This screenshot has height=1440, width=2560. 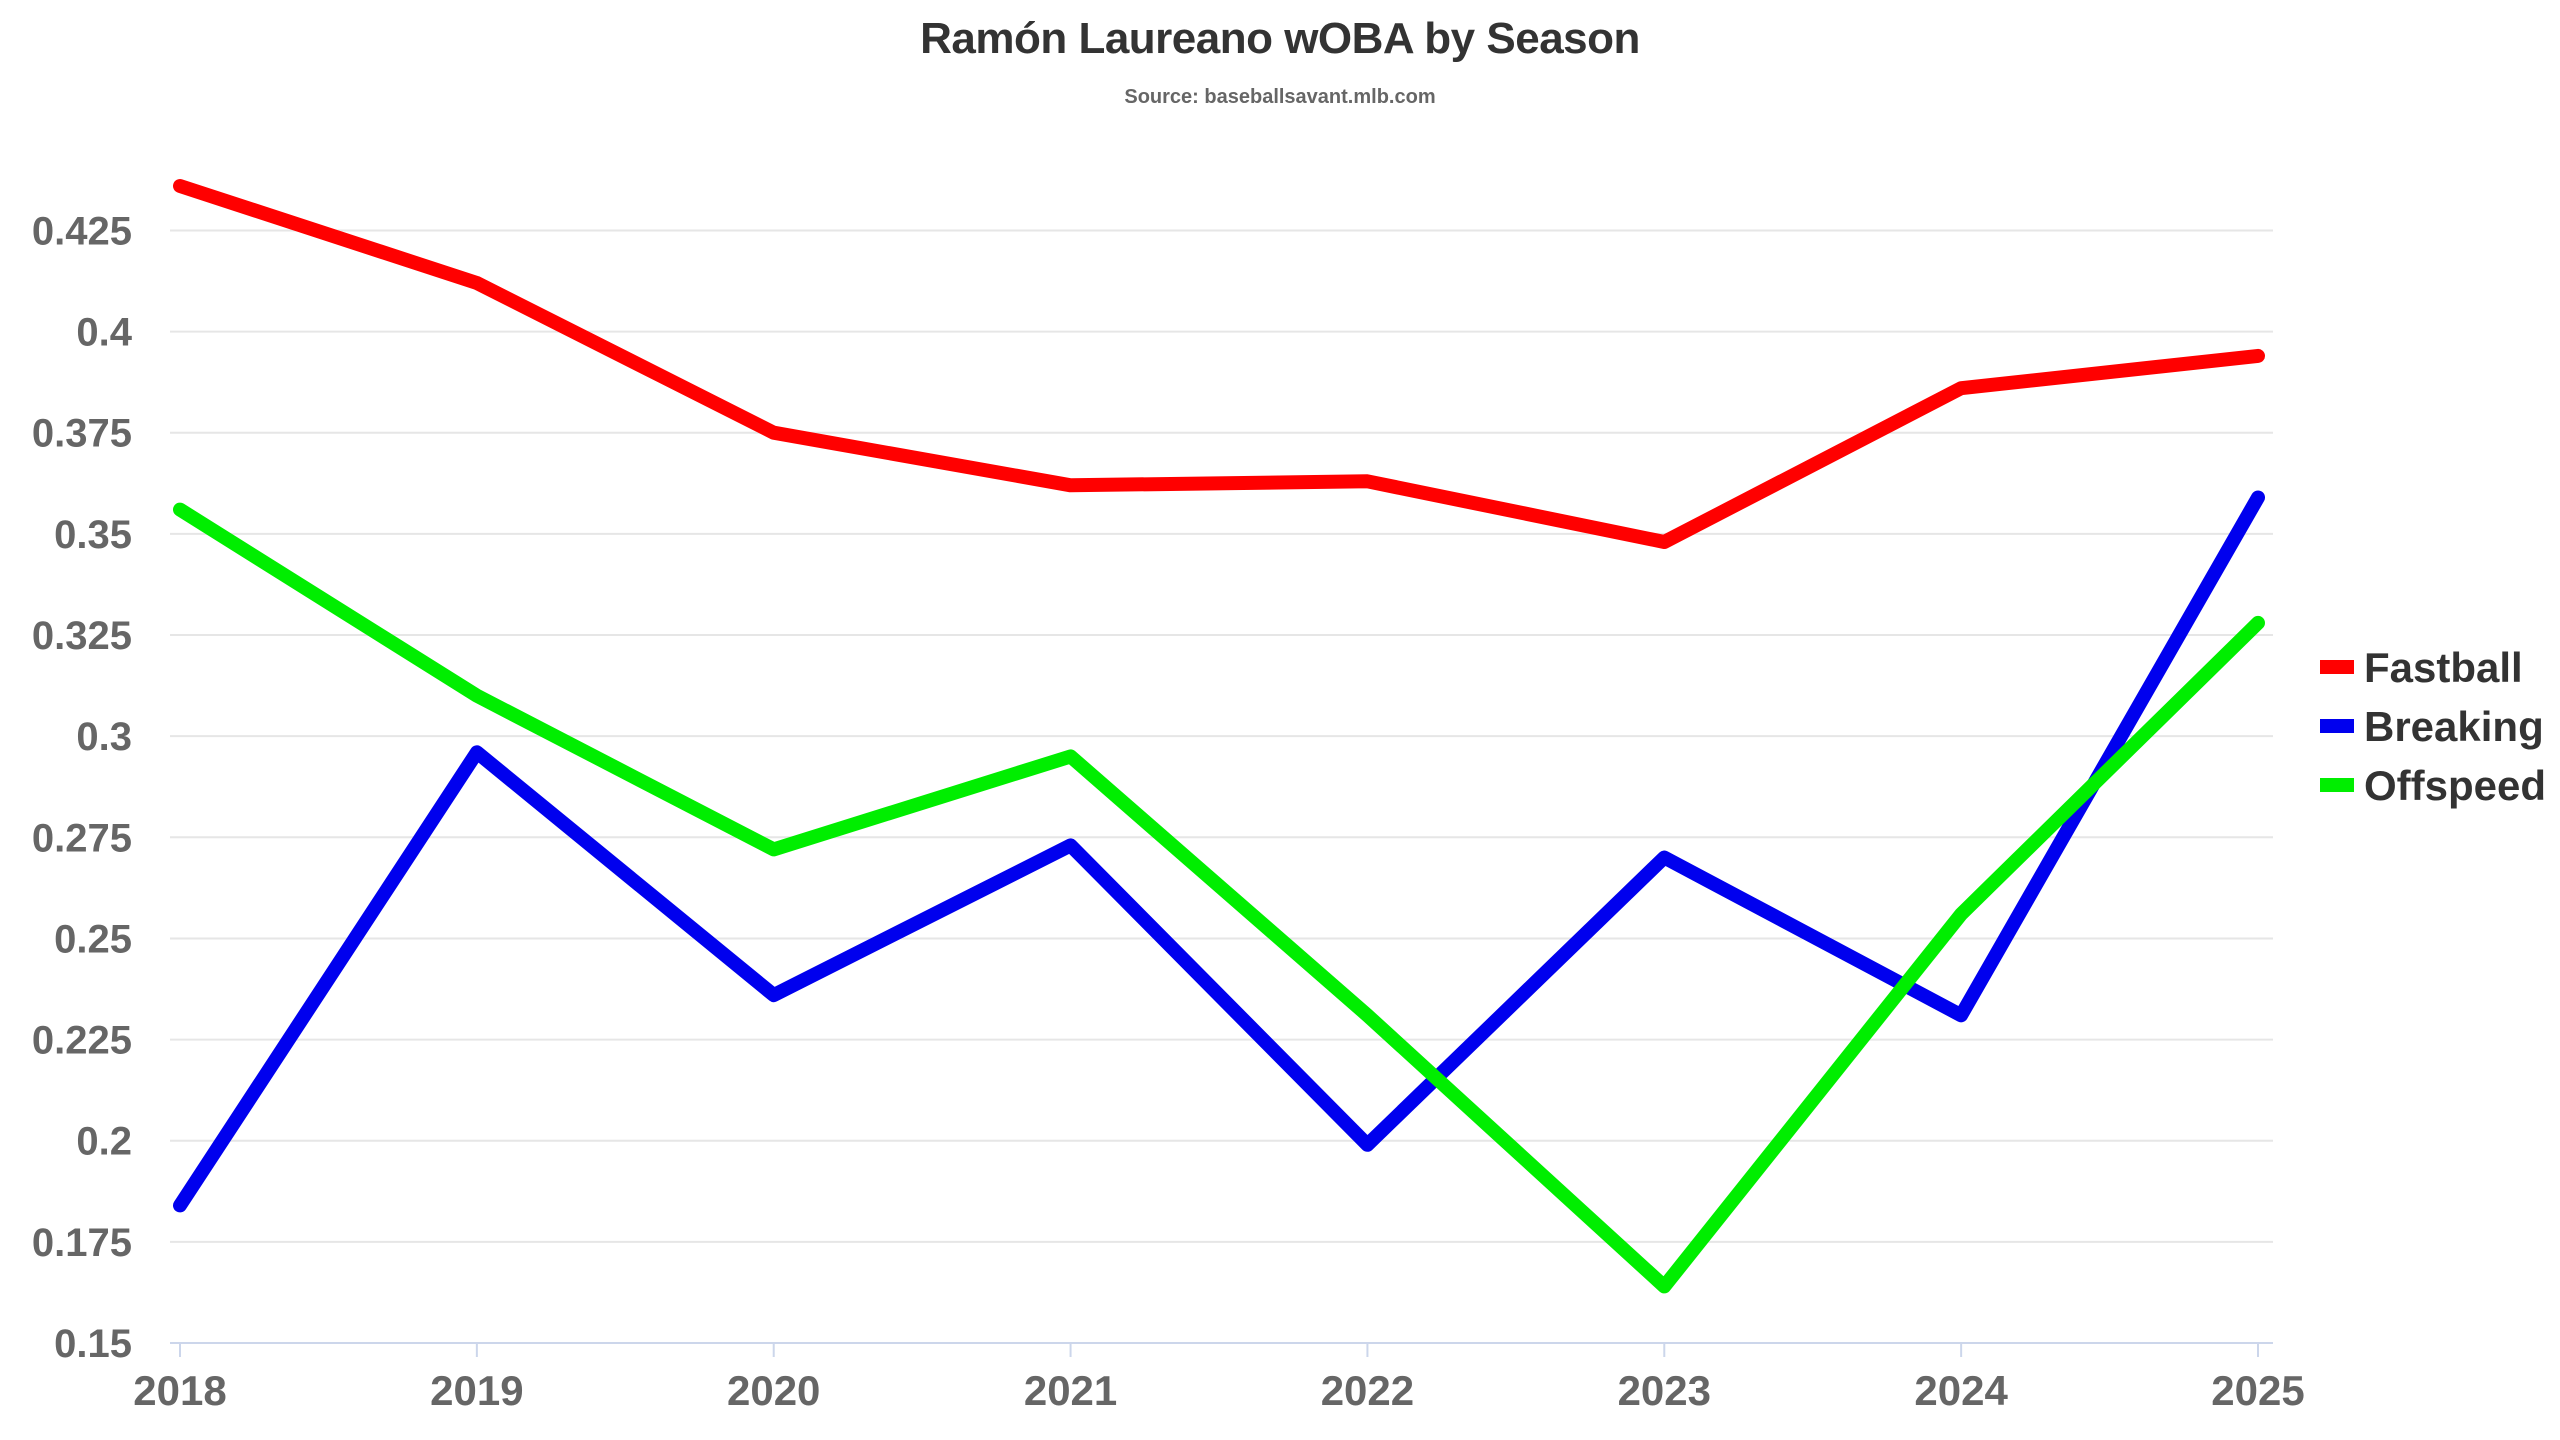 What do you see at coordinates (82, 231) in the screenshot?
I see `y-tick-label: 0.425` at bounding box center [82, 231].